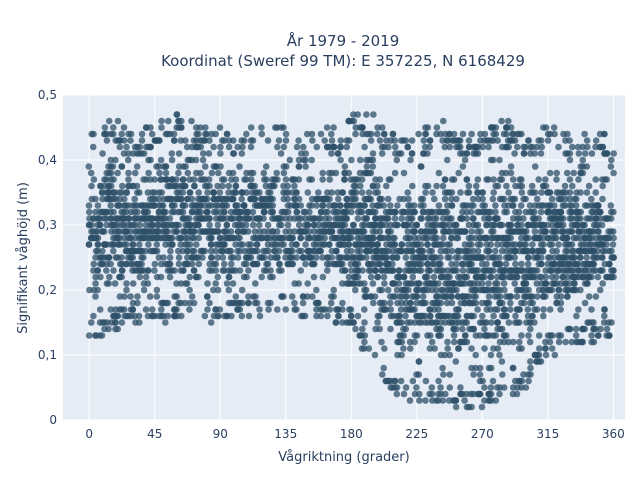 Image resolution: width=640 pixels, height=480 pixels. Describe the element at coordinates (47, 160) in the screenshot. I see `y-tick-label: 0,4` at that location.